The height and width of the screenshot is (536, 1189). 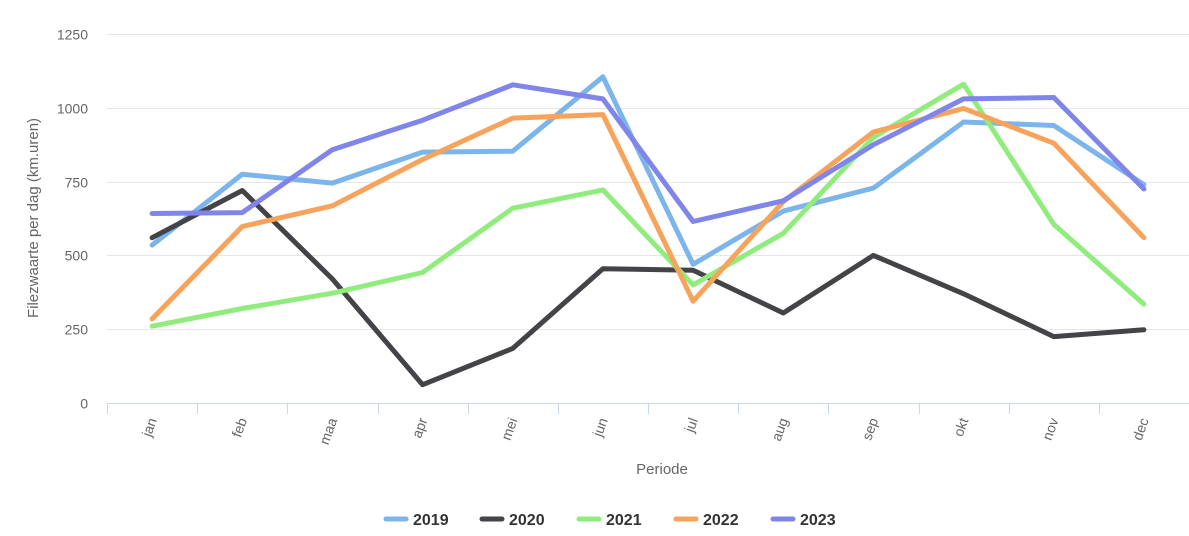 I want to click on y-tick-label: 750, so click(x=77, y=183).